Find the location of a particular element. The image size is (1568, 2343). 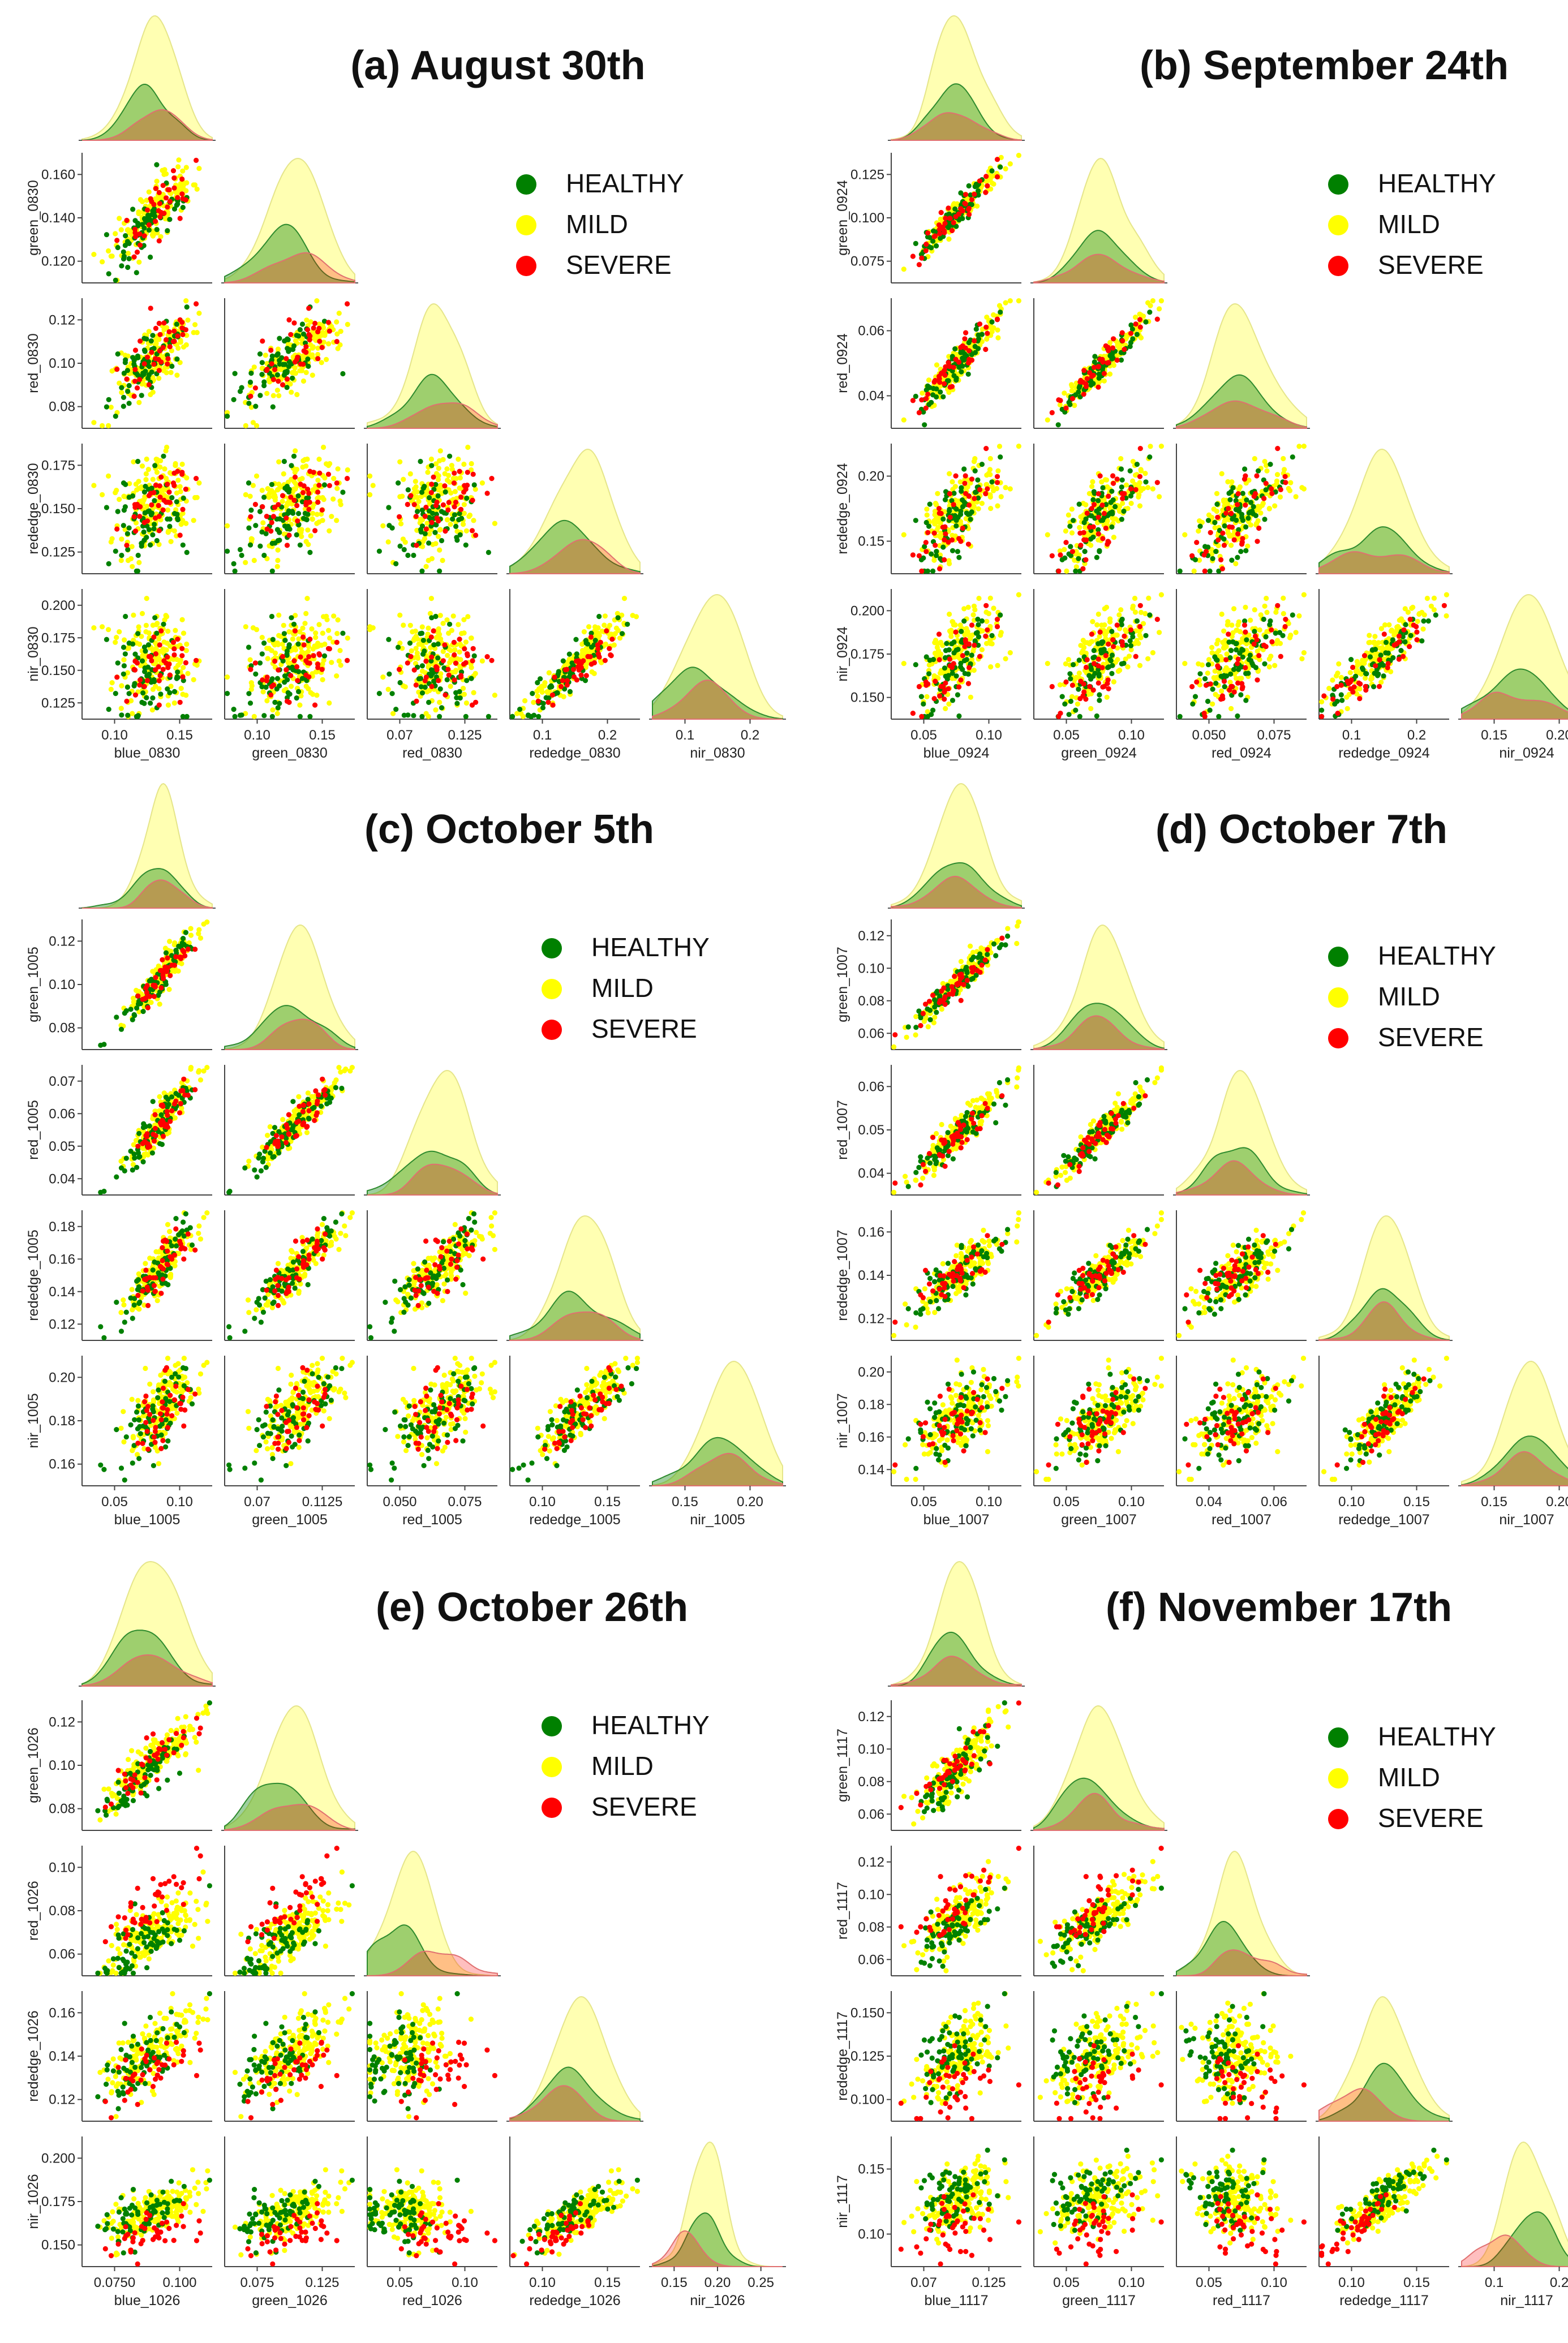

y-tick-label: 0.08 is located at coordinates (62, 407).